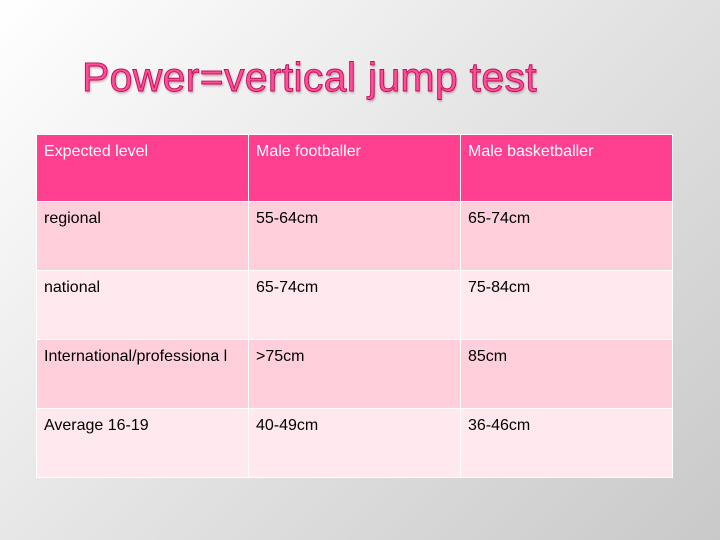  What do you see at coordinates (142, 168) in the screenshot?
I see `header-expected-level: Expected level` at bounding box center [142, 168].